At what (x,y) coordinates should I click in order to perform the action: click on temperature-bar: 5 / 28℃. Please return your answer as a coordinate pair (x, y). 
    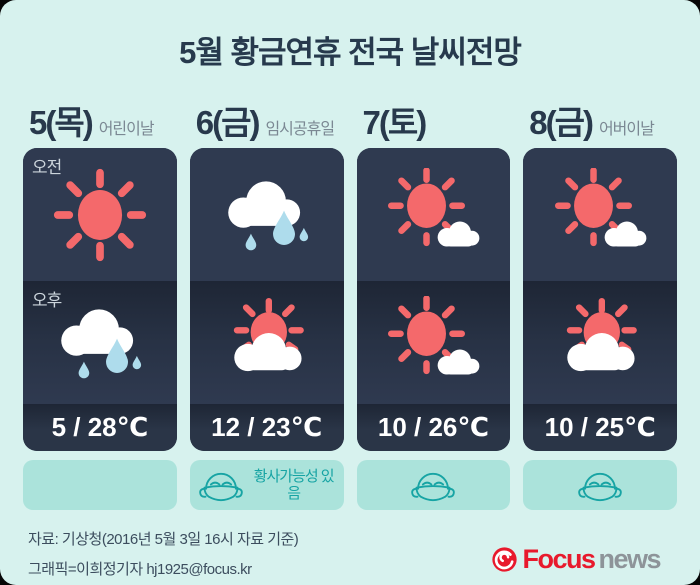
    Looking at the image, I should click on (100, 427).